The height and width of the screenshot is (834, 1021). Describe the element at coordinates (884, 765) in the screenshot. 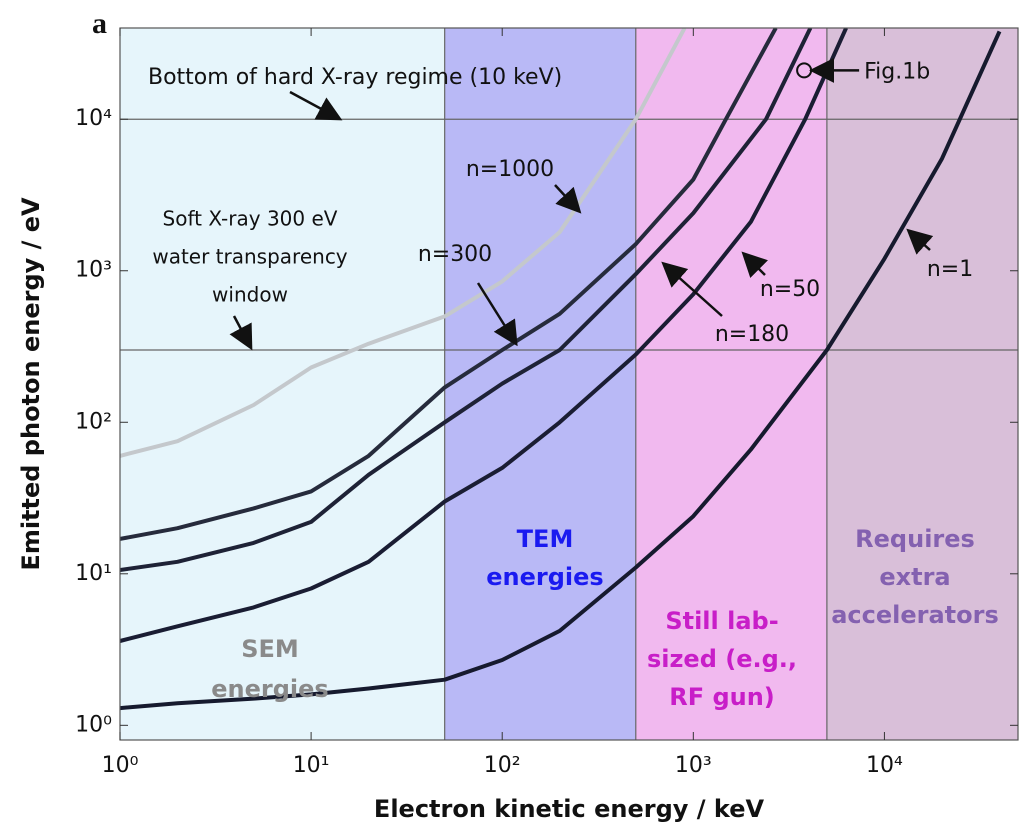

I see `x-tick-label: 10⁴` at that location.